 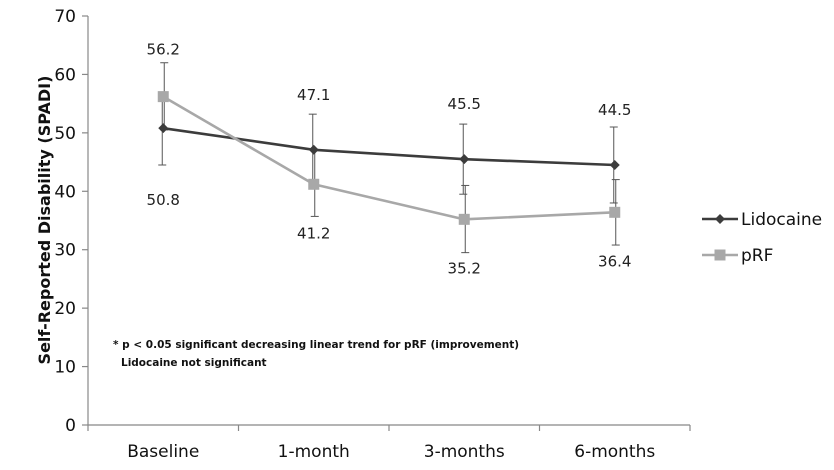 What do you see at coordinates (70, 426) in the screenshot?
I see `y-tick-label: 0` at bounding box center [70, 426].